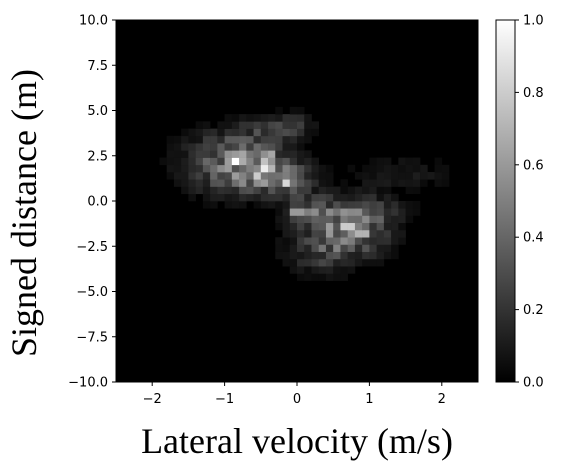 Image resolution: width=564 pixels, height=470 pixels. I want to click on colorbar, so click(505, 201).